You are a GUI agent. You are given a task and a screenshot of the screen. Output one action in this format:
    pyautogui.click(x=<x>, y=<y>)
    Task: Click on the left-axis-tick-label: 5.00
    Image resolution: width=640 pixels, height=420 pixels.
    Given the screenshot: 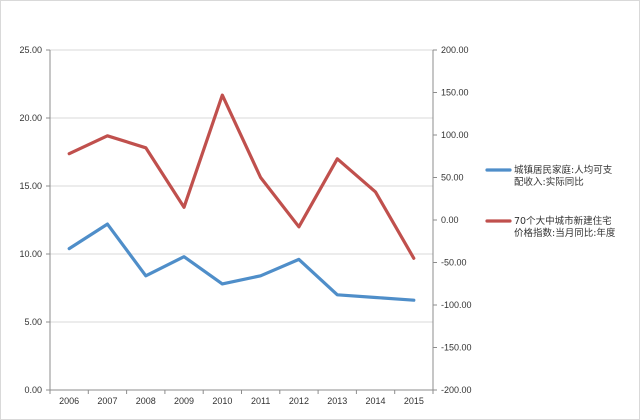 What is the action you would take?
    pyautogui.click(x=33, y=322)
    